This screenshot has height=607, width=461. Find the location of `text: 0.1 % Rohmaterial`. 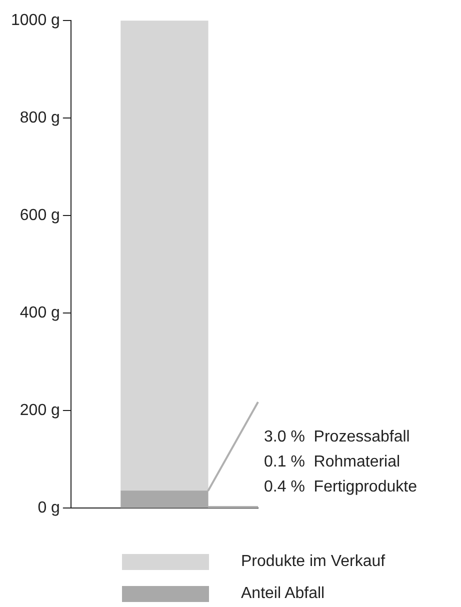

text: 0.1 % Rohmaterial is located at coordinates (332, 461).